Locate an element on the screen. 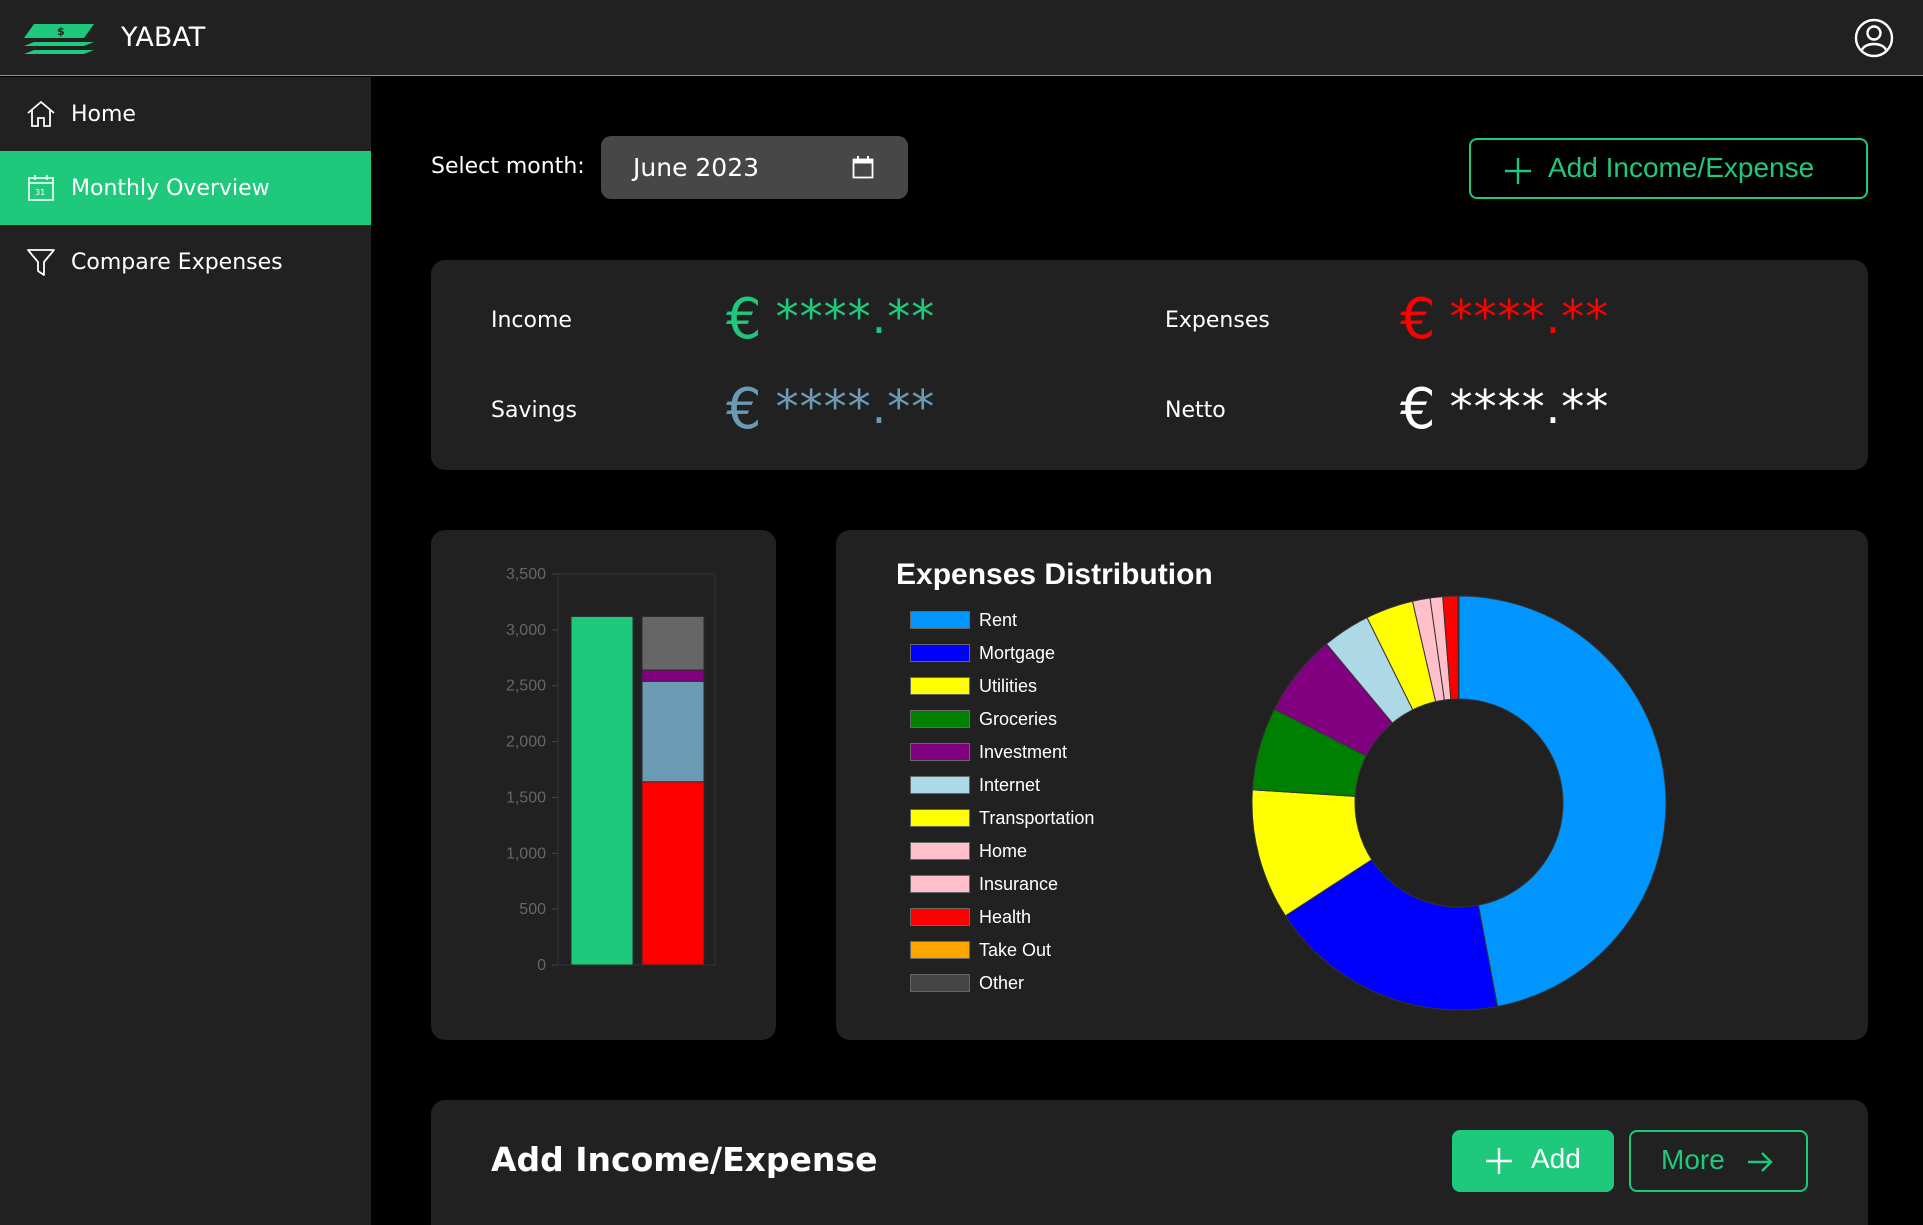 This screenshot has height=1225, width=1923. legend-item: Health is located at coordinates (1020, 917).